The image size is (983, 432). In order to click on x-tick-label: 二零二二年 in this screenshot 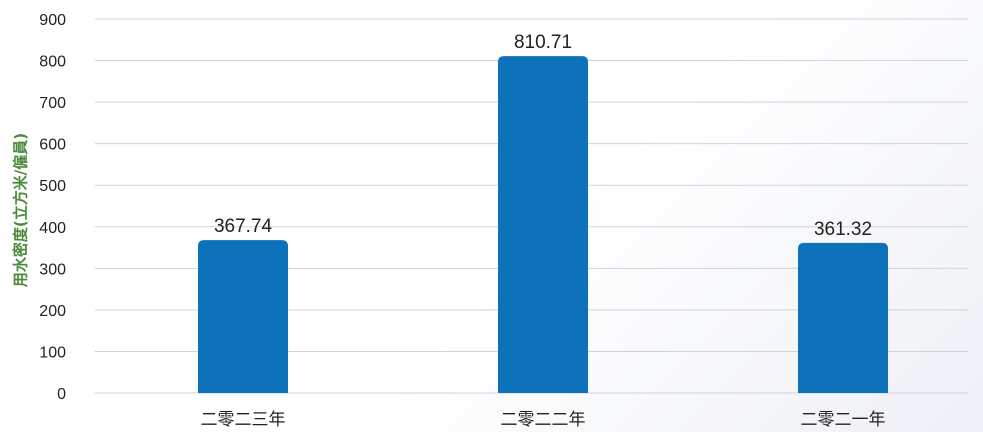, I will do `click(543, 420)`.